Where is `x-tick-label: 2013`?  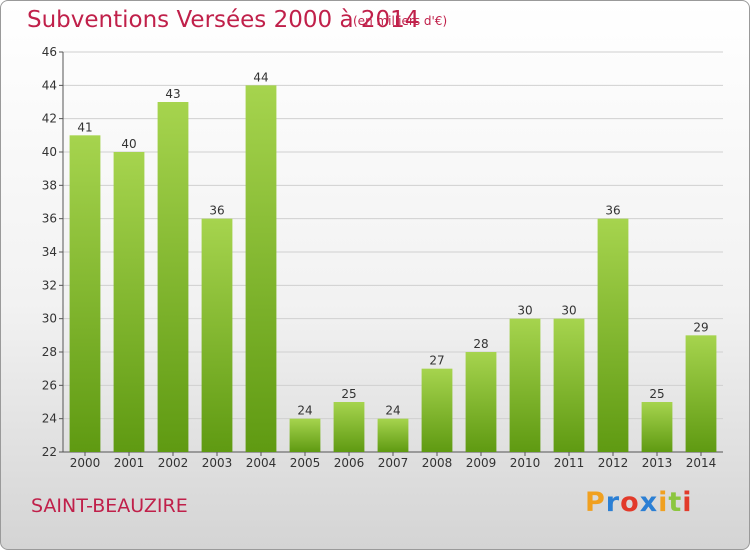 x-tick-label: 2013 is located at coordinates (657, 463).